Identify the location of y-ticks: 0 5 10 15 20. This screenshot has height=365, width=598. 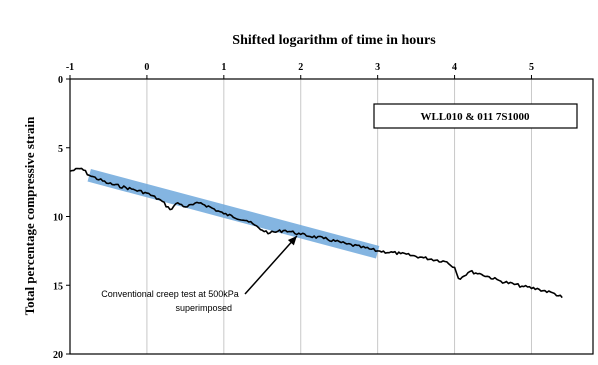
(61, 218).